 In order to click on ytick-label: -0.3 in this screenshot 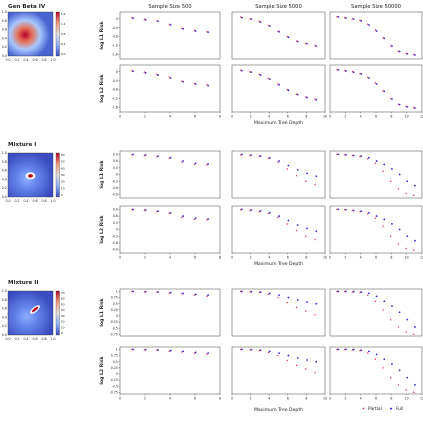, I will do `click(115, 181)`.